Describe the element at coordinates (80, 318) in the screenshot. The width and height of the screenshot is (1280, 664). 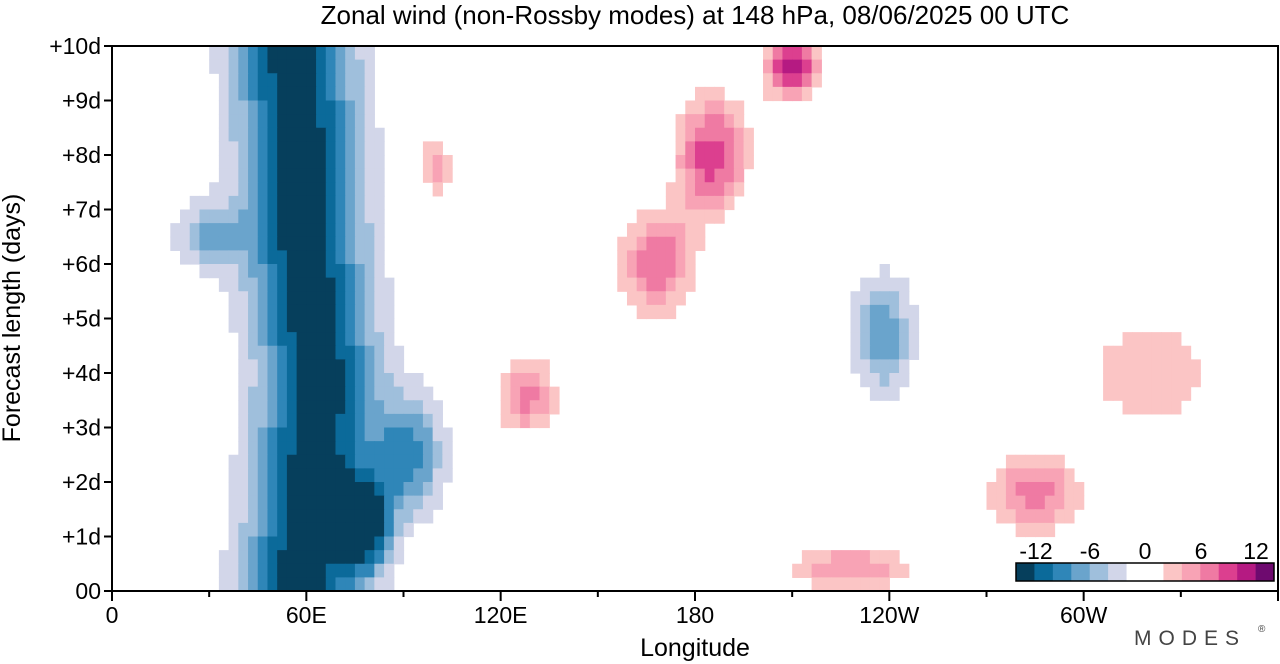
I see `y-axis-ticks: 00 +1d +2d +3d +4d +5d +6d +7d +8d +9d +10d` at that location.